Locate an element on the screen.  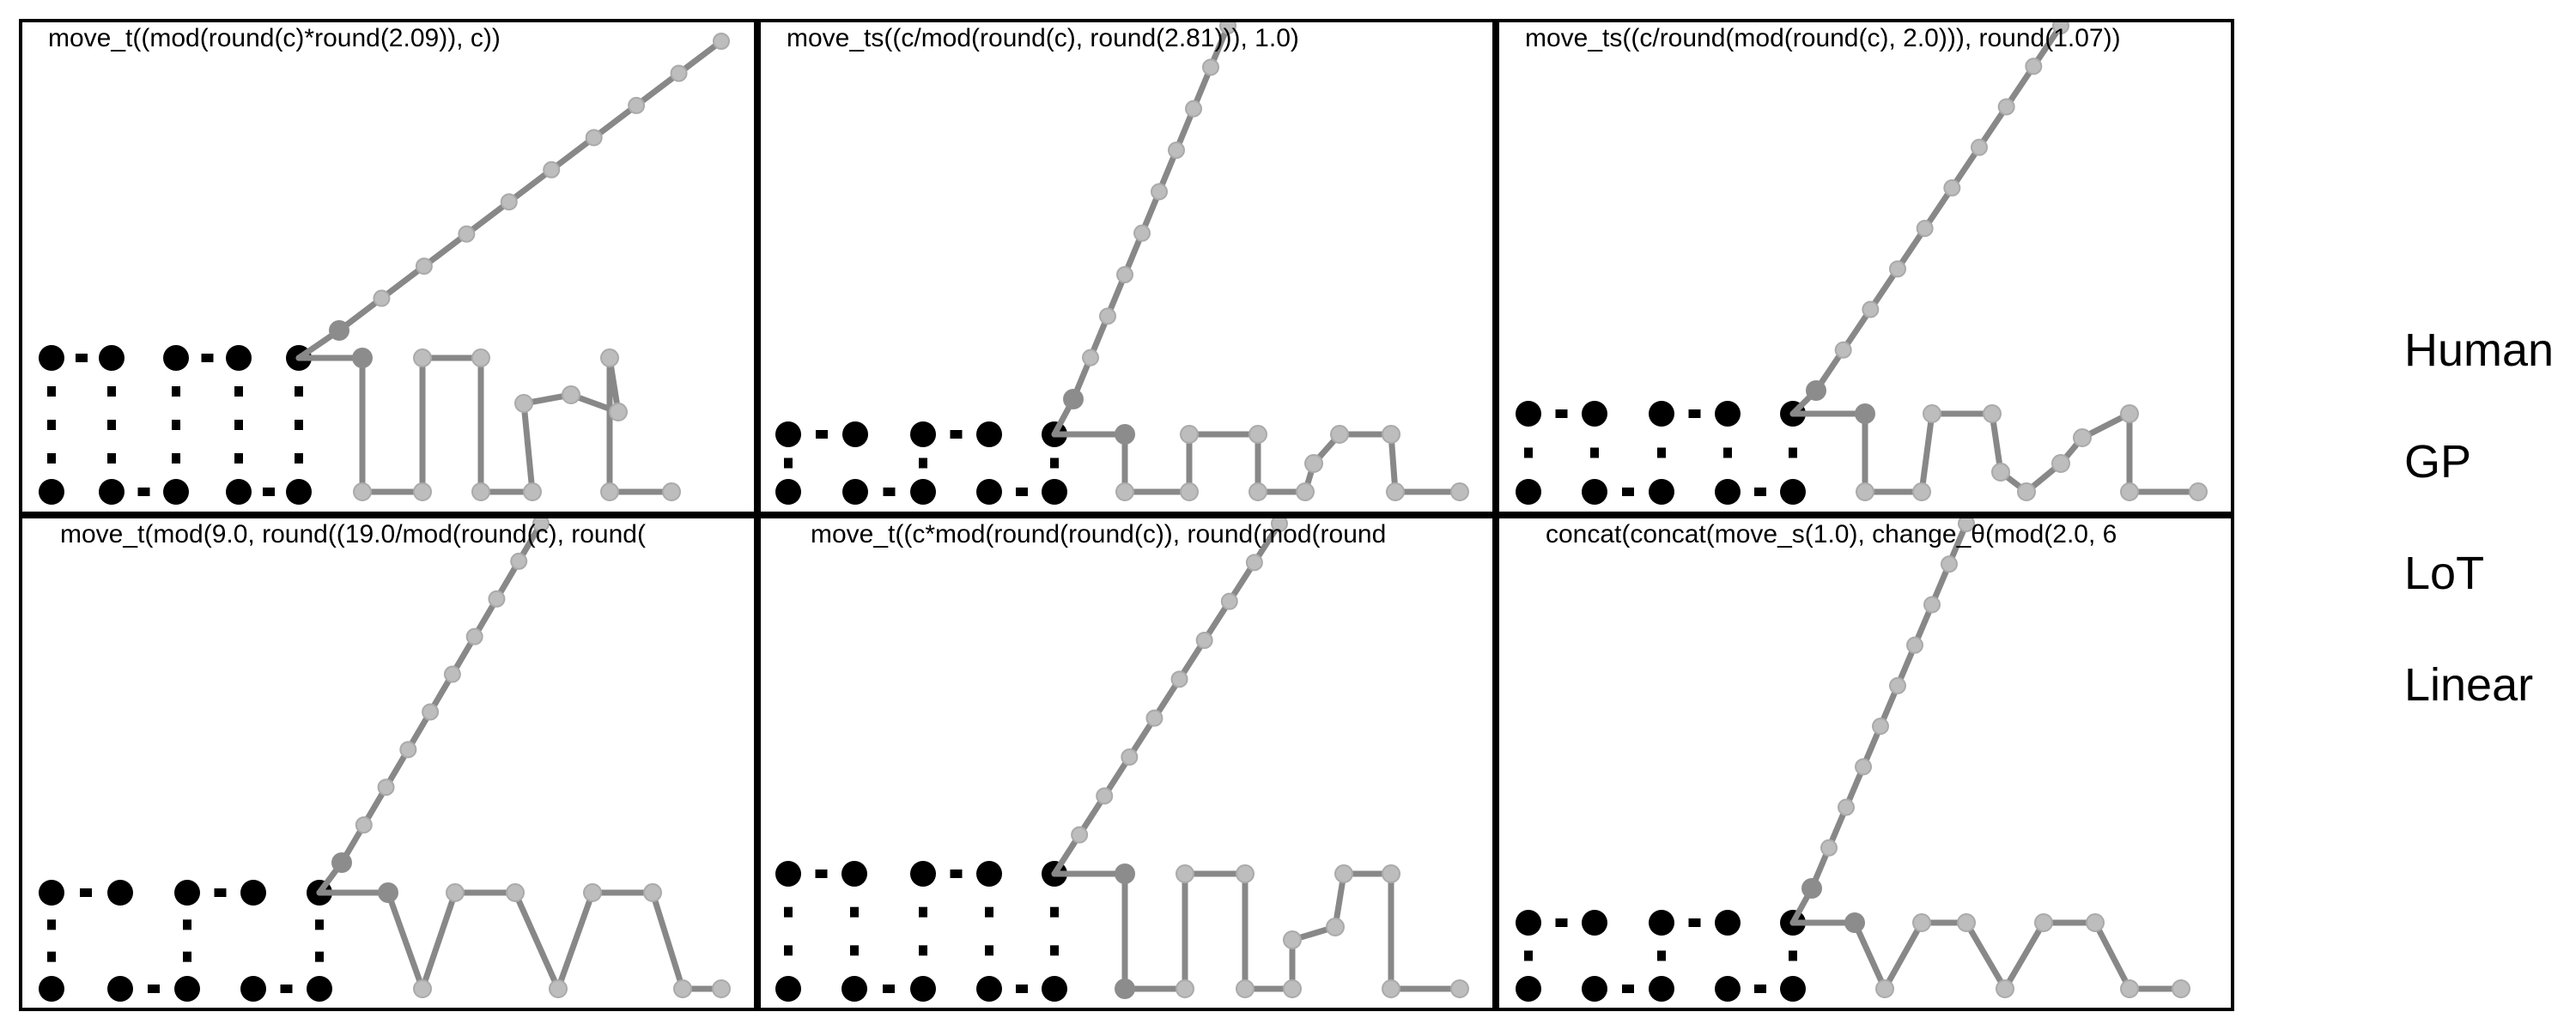
panel-3-trajectory is located at coordinates (1998, 261).